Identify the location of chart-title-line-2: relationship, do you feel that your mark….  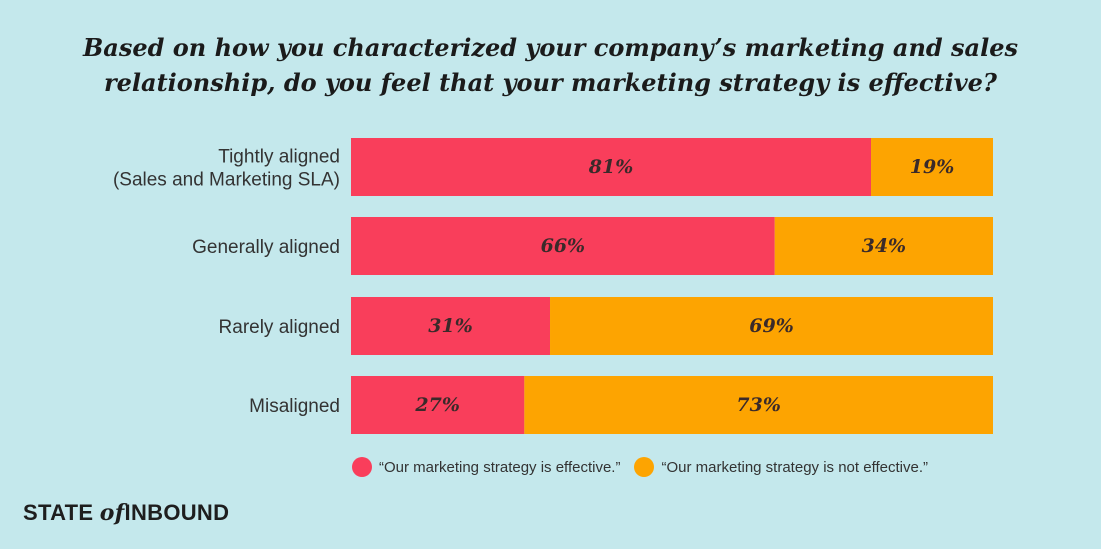
(550, 82).